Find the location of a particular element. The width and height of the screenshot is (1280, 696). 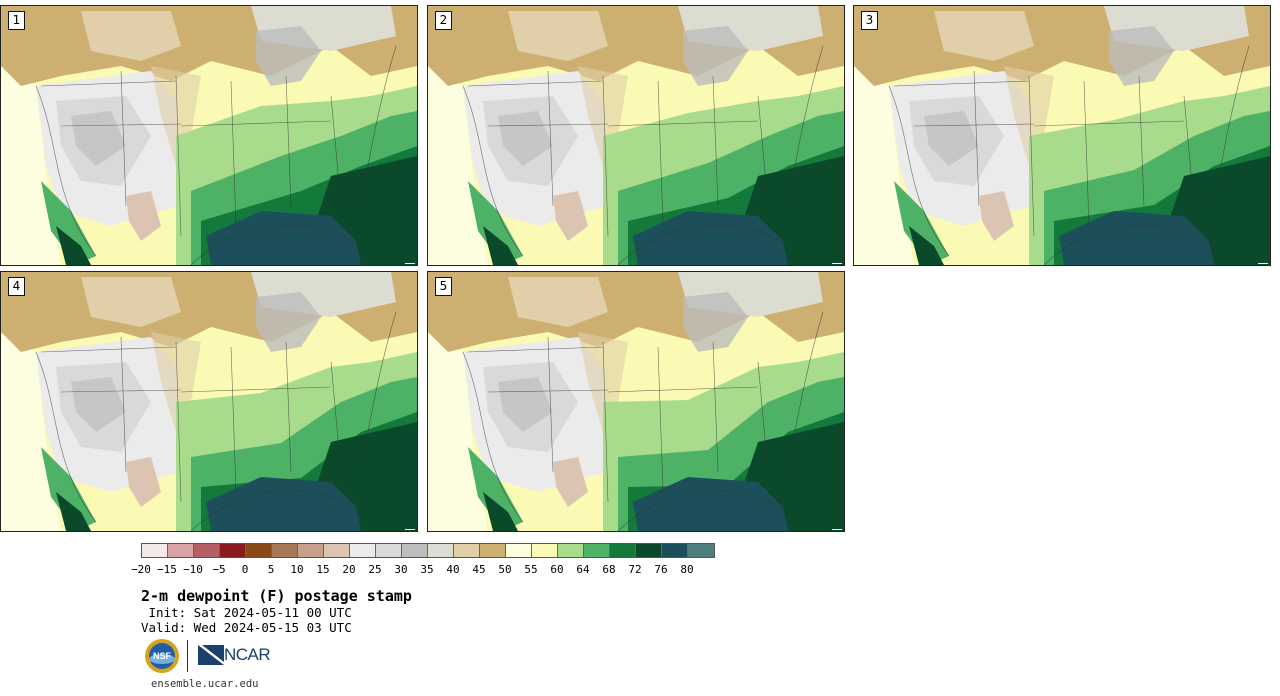

colorbar-tick-label: 0 is located at coordinates (245, 569).